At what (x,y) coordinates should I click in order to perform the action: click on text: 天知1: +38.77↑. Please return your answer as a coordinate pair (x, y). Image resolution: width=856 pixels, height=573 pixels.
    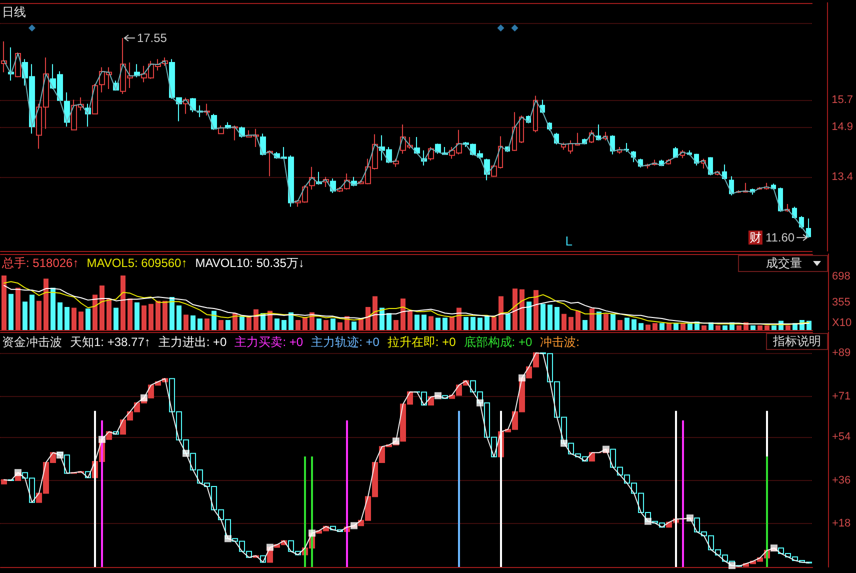
    Looking at the image, I should click on (110, 342).